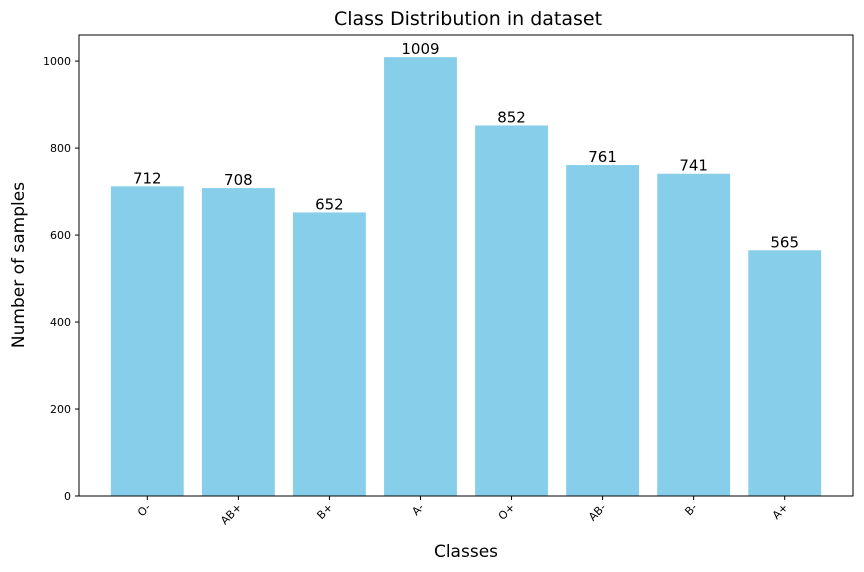 The width and height of the screenshot is (864, 572). I want to click on data-label: 741, so click(693, 166).